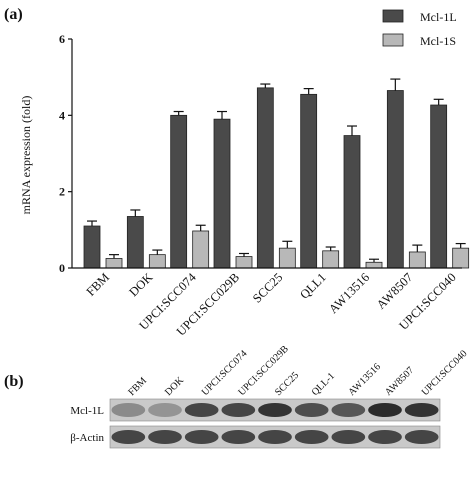  I want to click on blot-lane-label: FBM, so click(137, 386).